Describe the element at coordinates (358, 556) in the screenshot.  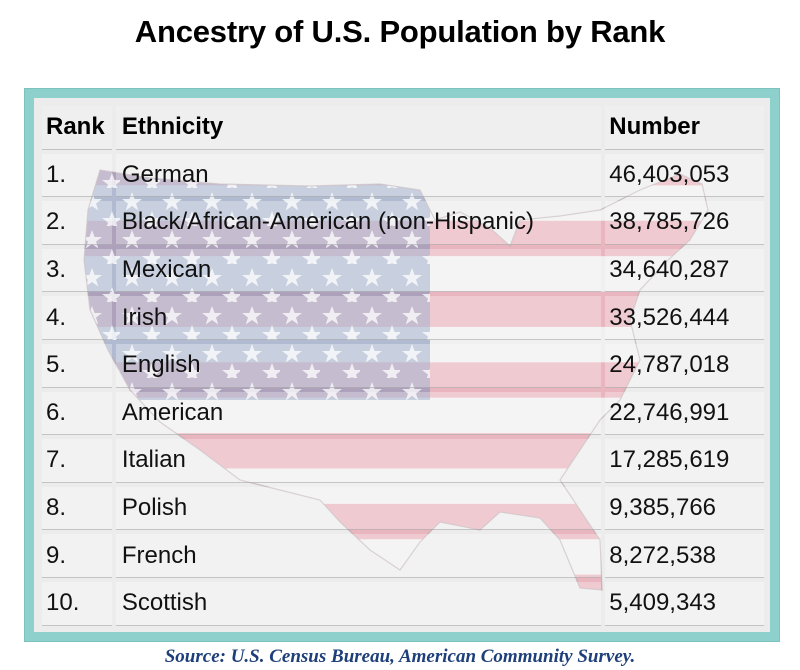
I see `ethnicity-cell: French` at that location.